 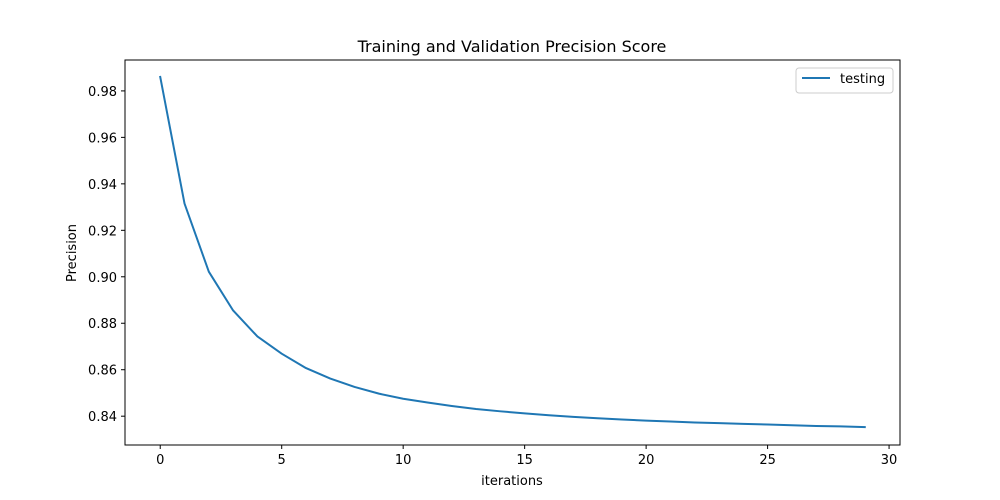 What do you see at coordinates (102, 138) in the screenshot?
I see `y-tick-label: 0.96` at bounding box center [102, 138].